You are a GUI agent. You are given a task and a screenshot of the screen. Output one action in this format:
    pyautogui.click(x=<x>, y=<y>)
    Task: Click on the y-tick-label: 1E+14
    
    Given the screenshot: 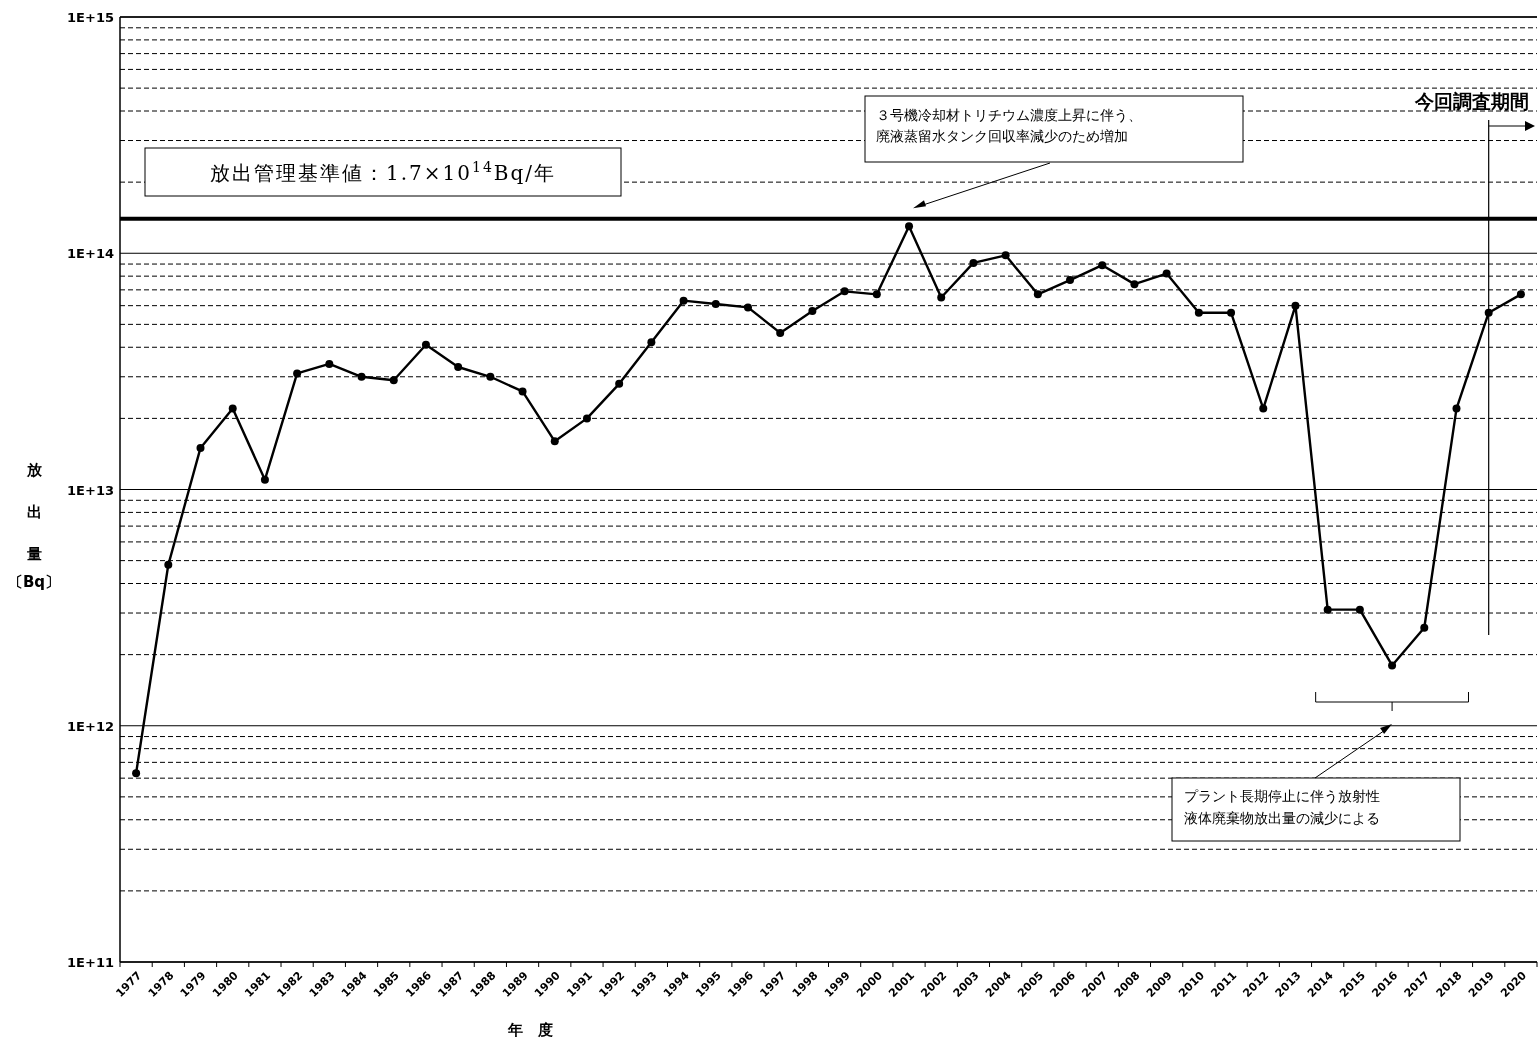 What is the action you would take?
    pyautogui.click(x=90, y=254)
    